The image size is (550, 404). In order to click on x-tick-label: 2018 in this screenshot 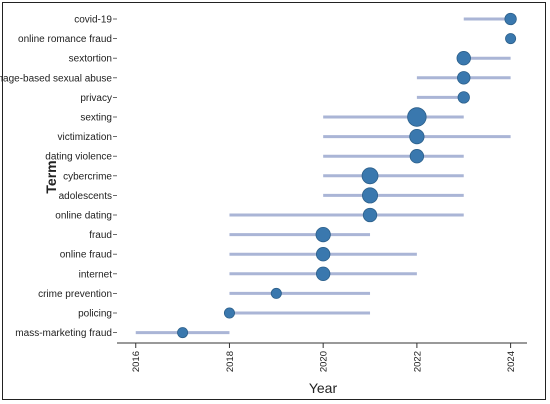, I will do `click(230, 361)`.